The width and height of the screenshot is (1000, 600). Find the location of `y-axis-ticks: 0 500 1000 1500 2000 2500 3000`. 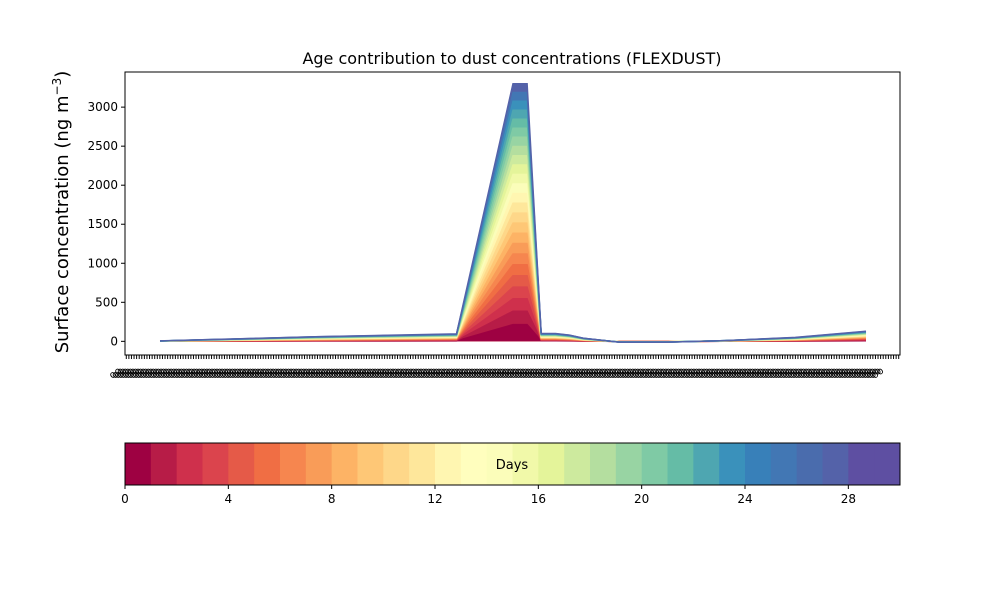

y-axis-ticks: 0 500 1000 1500 2000 2500 3000 is located at coordinates (106, 224).